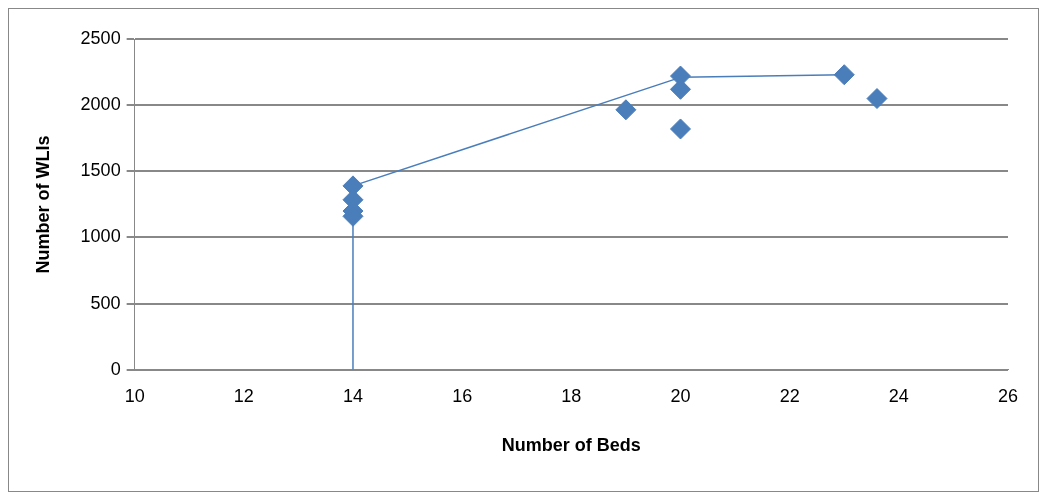  I want to click on x-tick-label: 18, so click(571, 395).